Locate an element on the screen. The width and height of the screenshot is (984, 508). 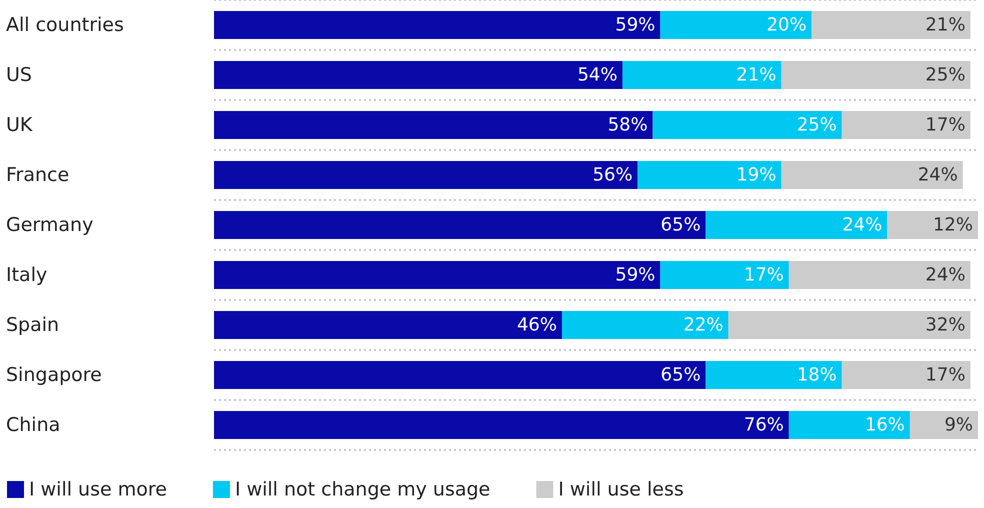
data-label: 22% is located at coordinates (703, 325).